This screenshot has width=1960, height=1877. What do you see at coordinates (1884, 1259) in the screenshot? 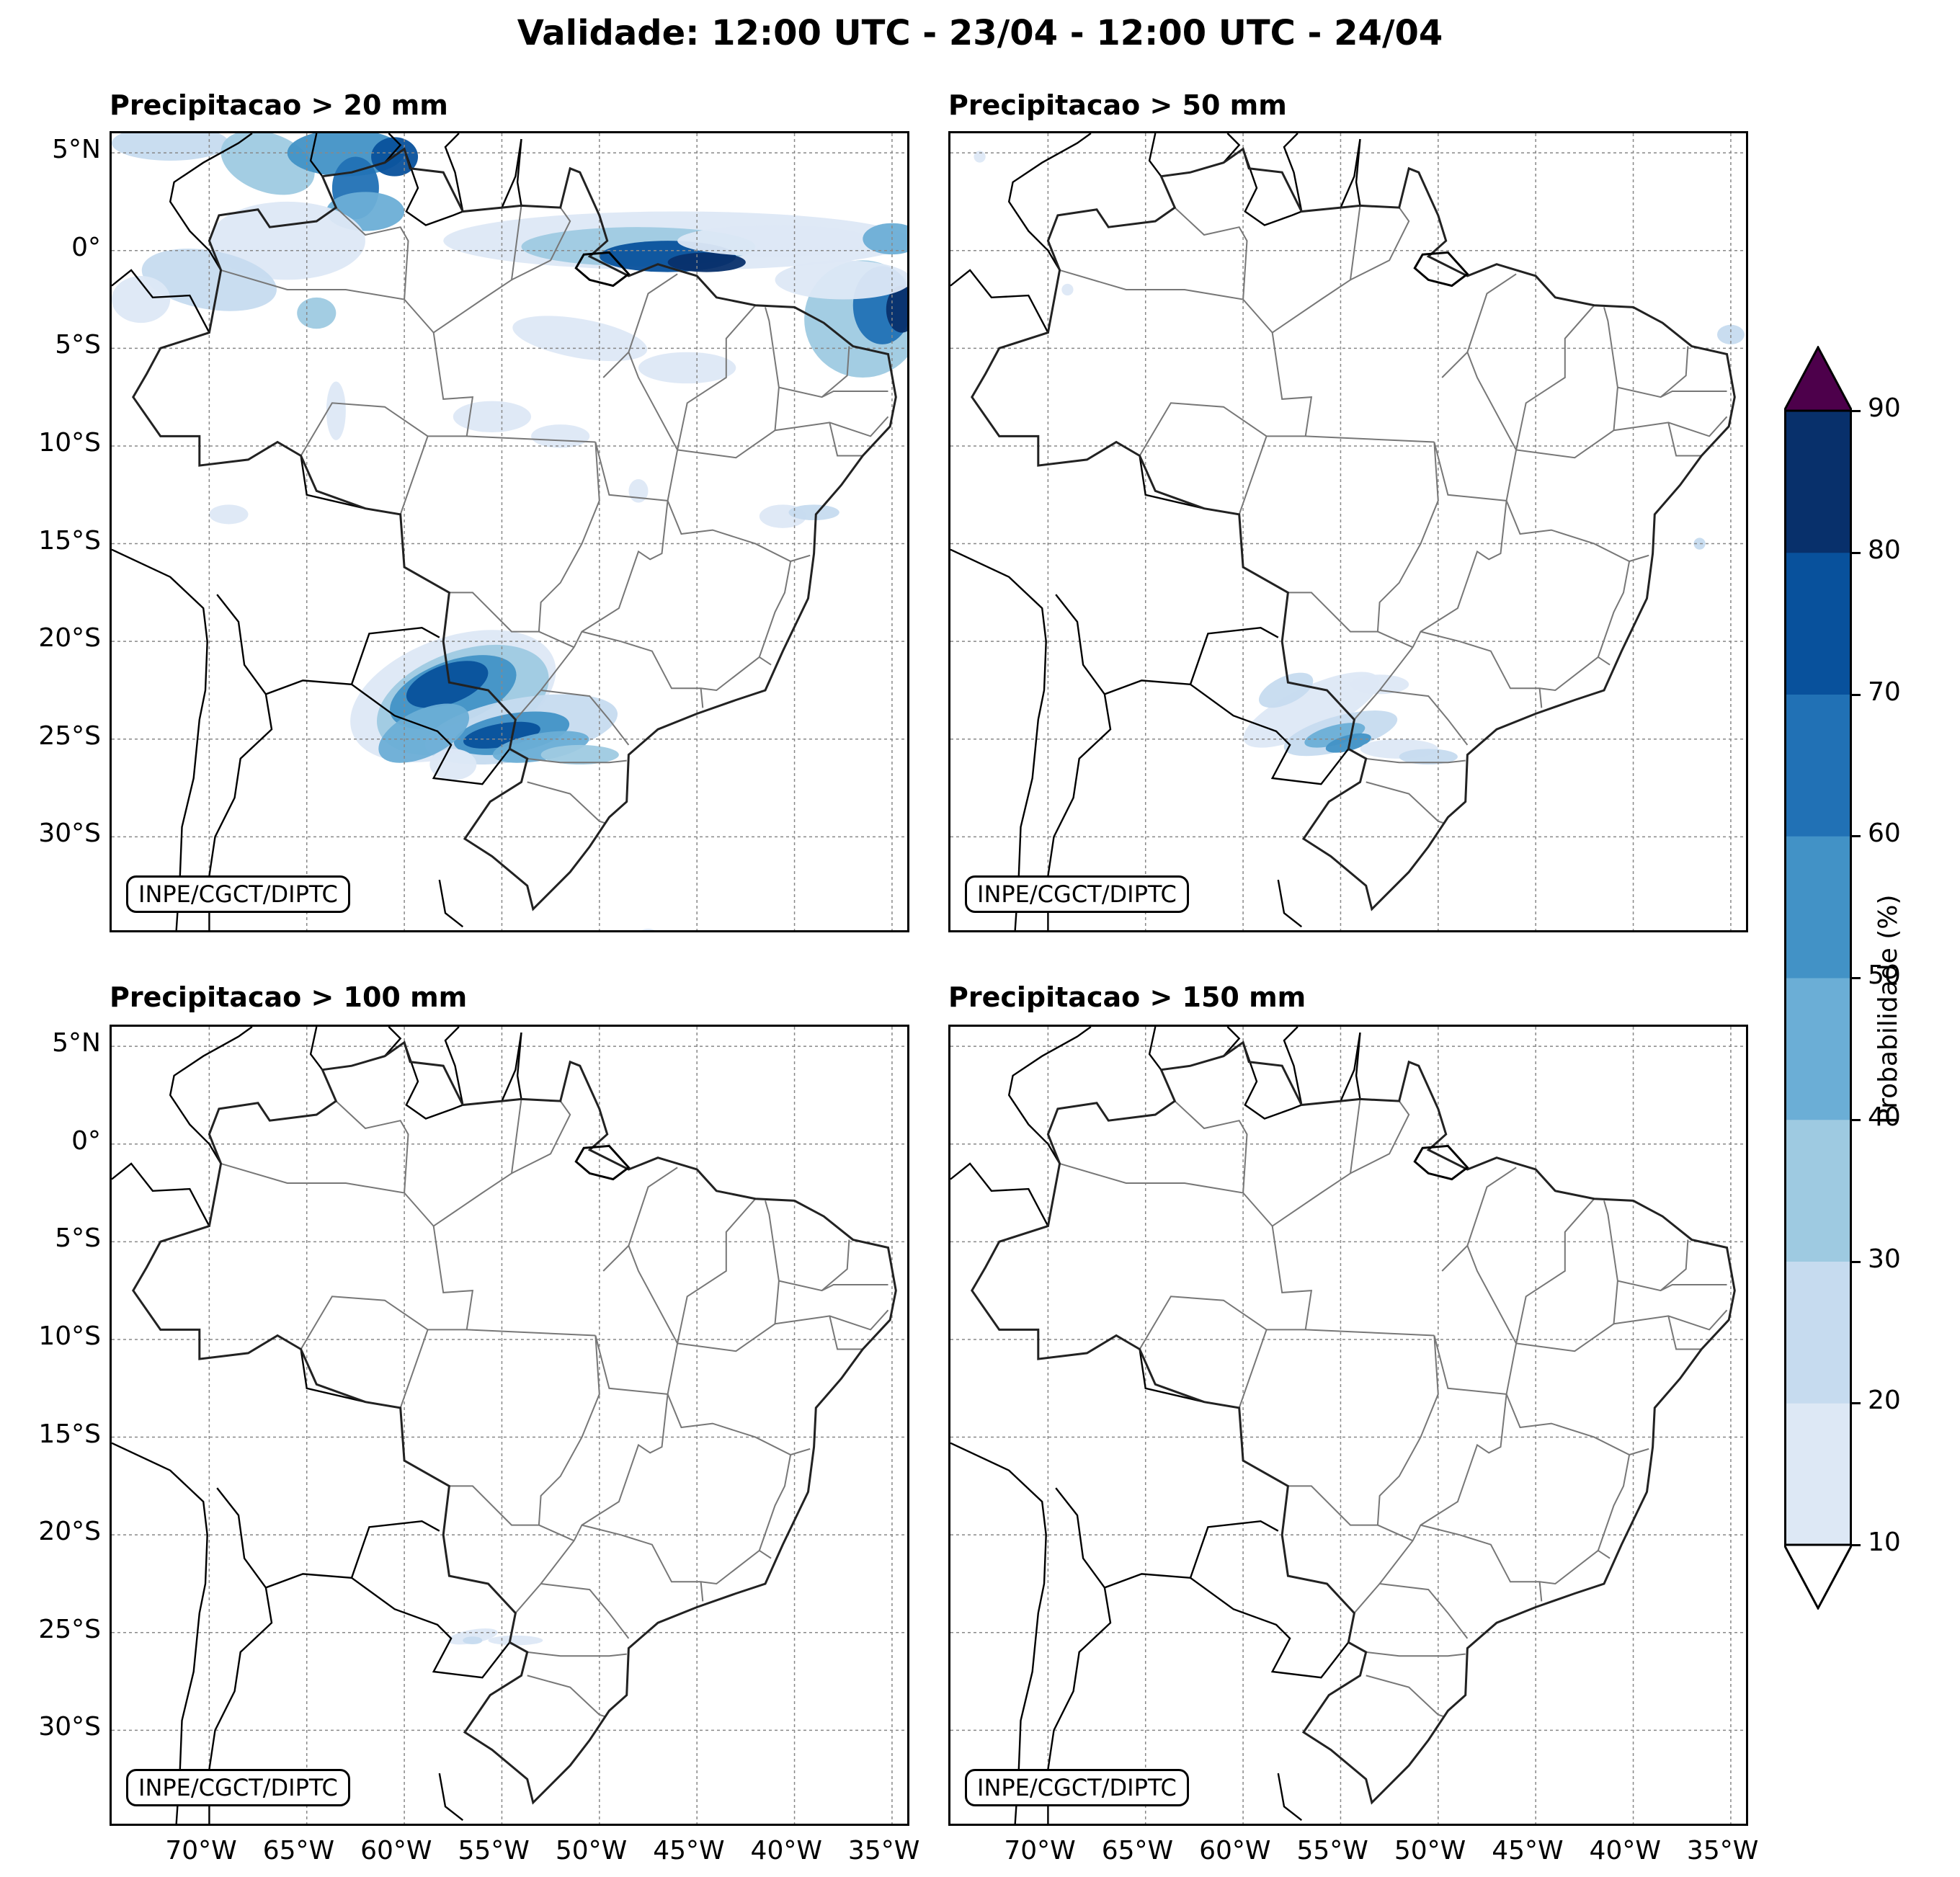
I see `colorbar-tick-label: 30` at bounding box center [1884, 1259].